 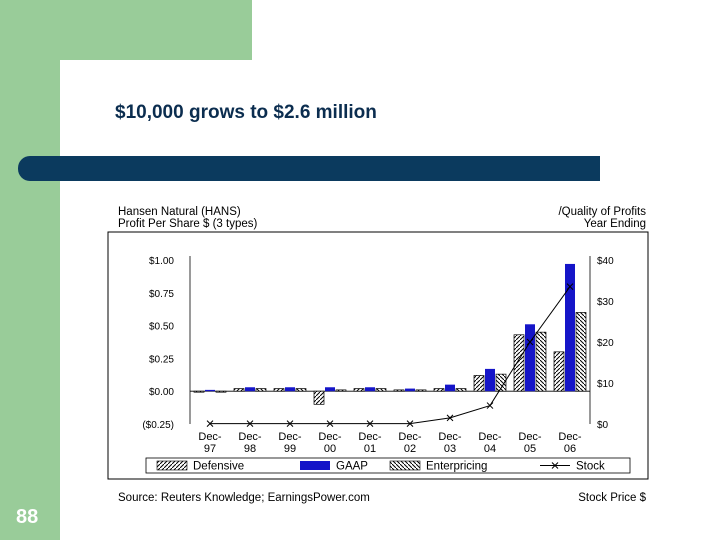 What do you see at coordinates (555, 465) in the screenshot?
I see `legend-swatch-stock-marker` at bounding box center [555, 465].